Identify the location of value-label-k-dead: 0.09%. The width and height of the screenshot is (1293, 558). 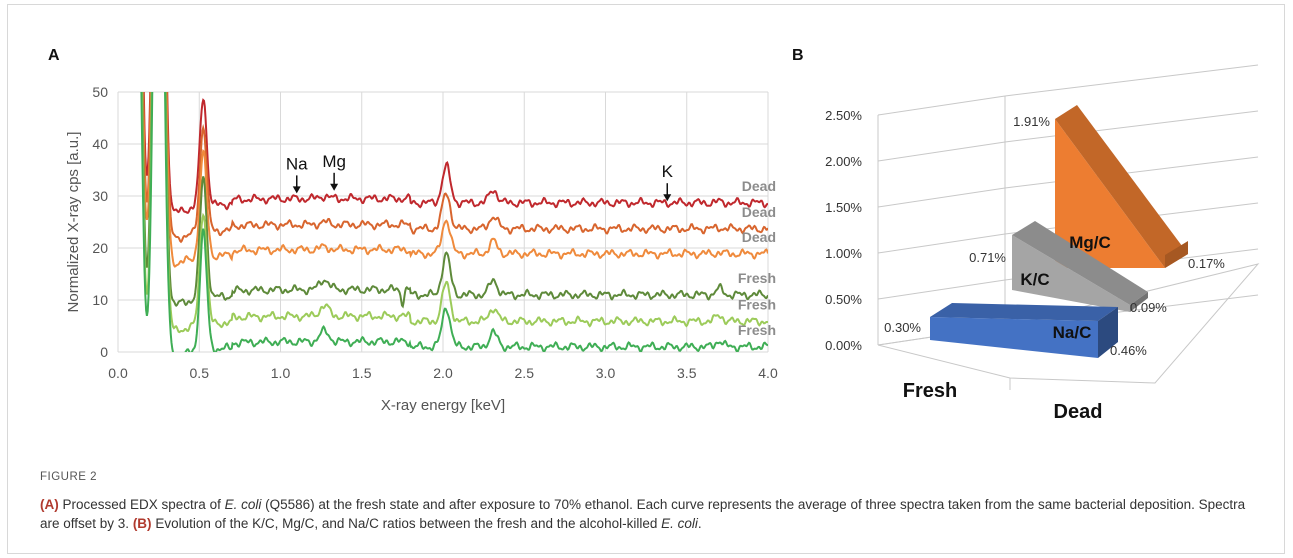
(1148, 307).